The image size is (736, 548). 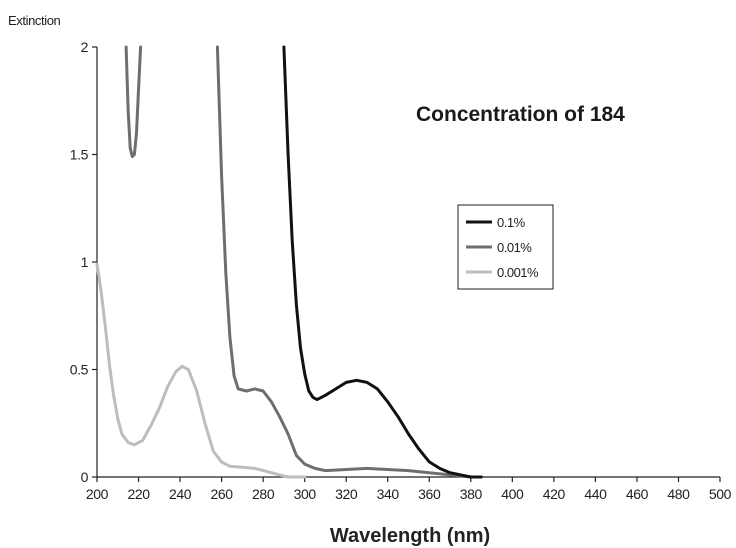 I want to click on x-tick-label: 320, so click(x=346, y=494).